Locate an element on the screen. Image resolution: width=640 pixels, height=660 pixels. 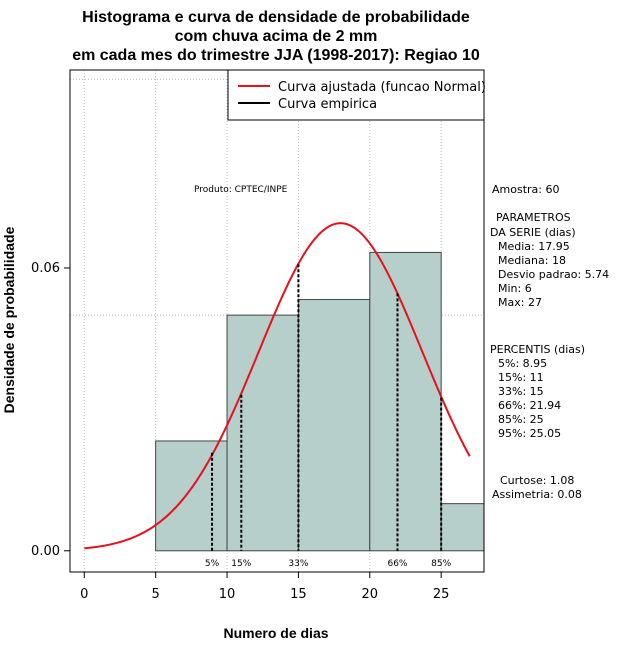
product-credit: Produto: CPTEC/INPE is located at coordinates (241, 190).